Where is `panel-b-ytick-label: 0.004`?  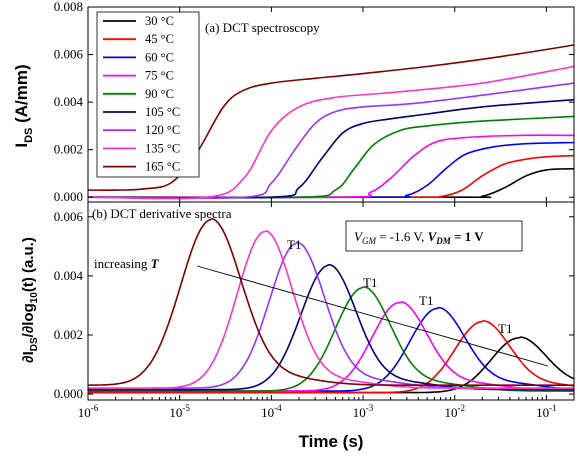
panel-b-ytick-label: 0.004 is located at coordinates (69, 275).